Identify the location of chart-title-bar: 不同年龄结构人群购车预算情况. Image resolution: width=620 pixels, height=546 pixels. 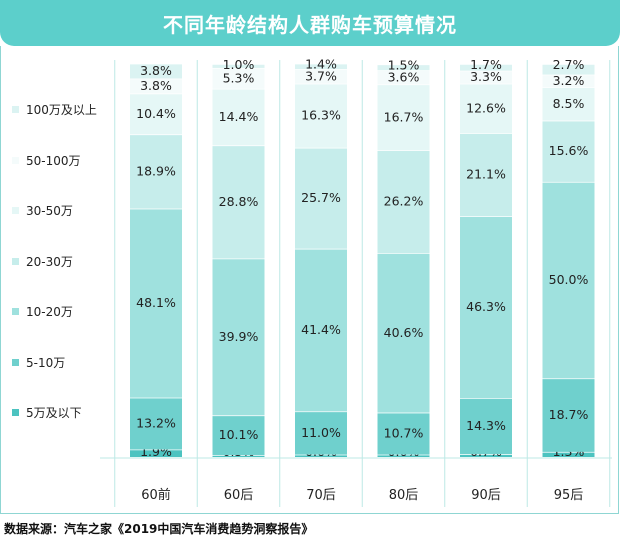
(310, 23).